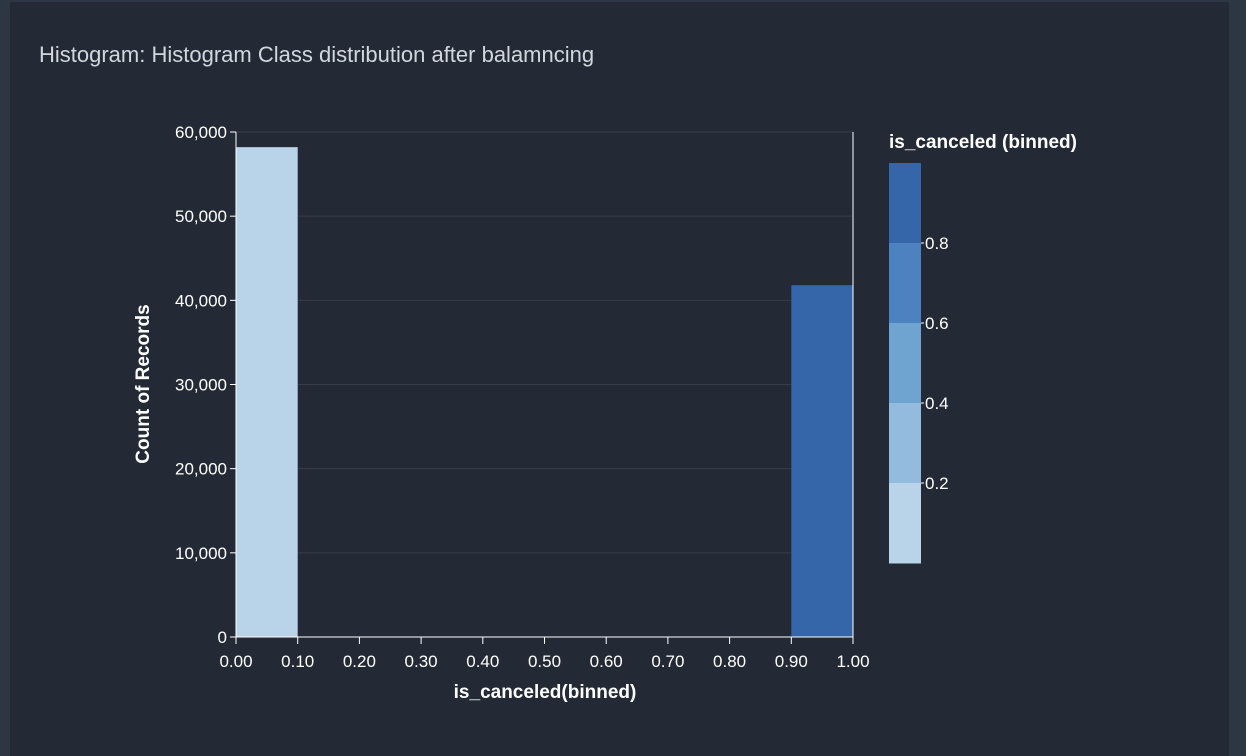 The width and height of the screenshot is (1246, 756). What do you see at coordinates (359, 661) in the screenshot?
I see `x-tick-label: 0.20` at bounding box center [359, 661].